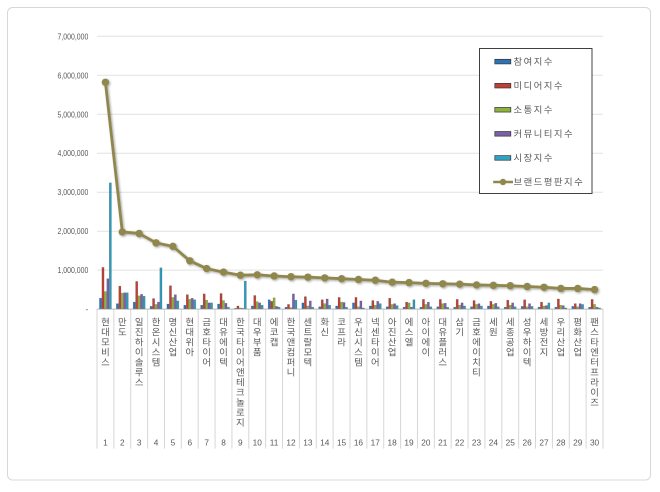 Image resolution: width=660 pixels, height=492 pixels. Describe the element at coordinates (206, 442) in the screenshot. I see `svg-text: 7` at that location.